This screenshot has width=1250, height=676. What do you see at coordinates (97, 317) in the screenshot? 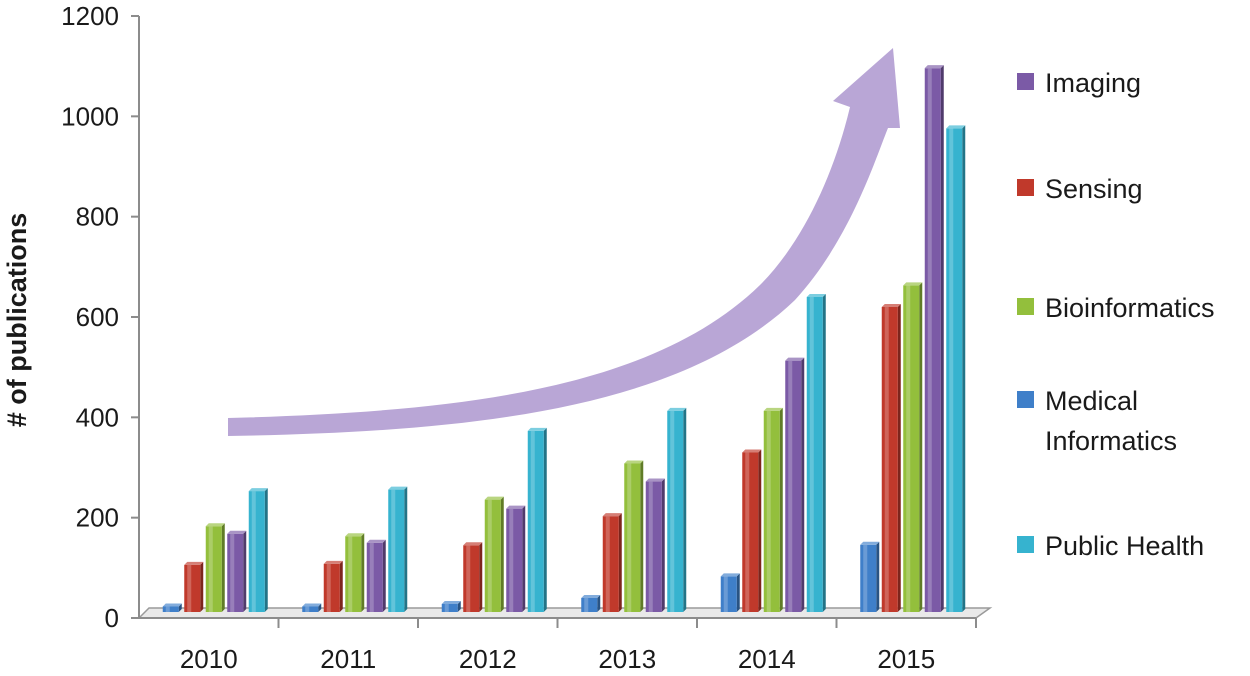
I see `y-tick-label: 600` at bounding box center [97, 317].